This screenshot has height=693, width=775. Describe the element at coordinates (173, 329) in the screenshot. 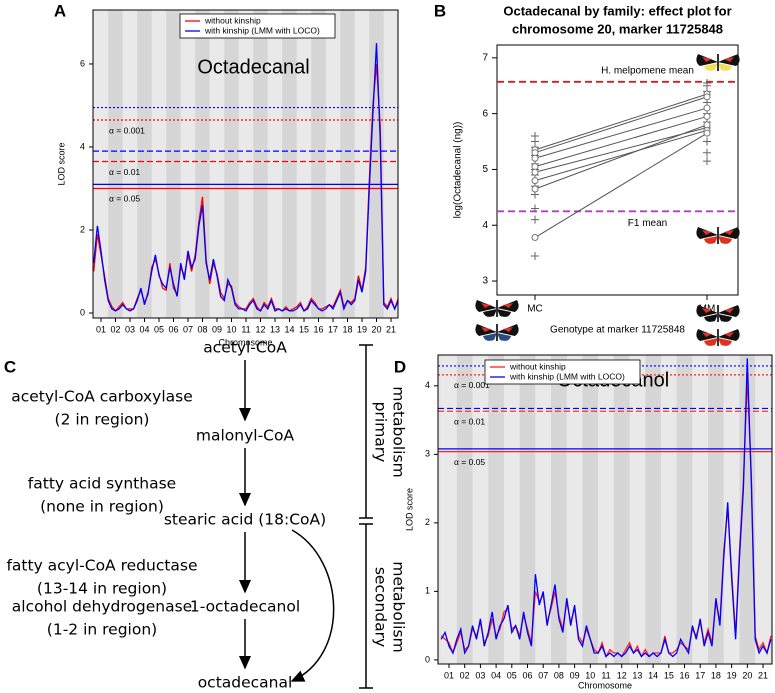

I see `x-tick-label: 06` at that location.